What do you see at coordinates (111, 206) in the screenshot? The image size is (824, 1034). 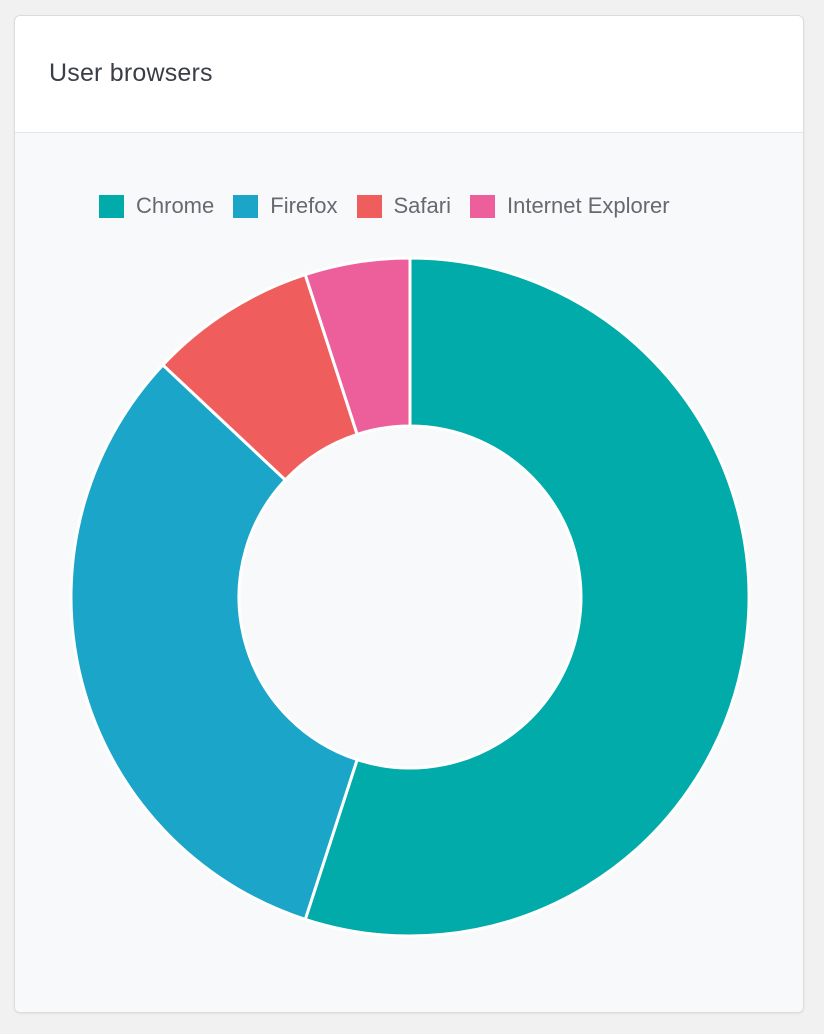 I see `legend-swatch-chrome` at bounding box center [111, 206].